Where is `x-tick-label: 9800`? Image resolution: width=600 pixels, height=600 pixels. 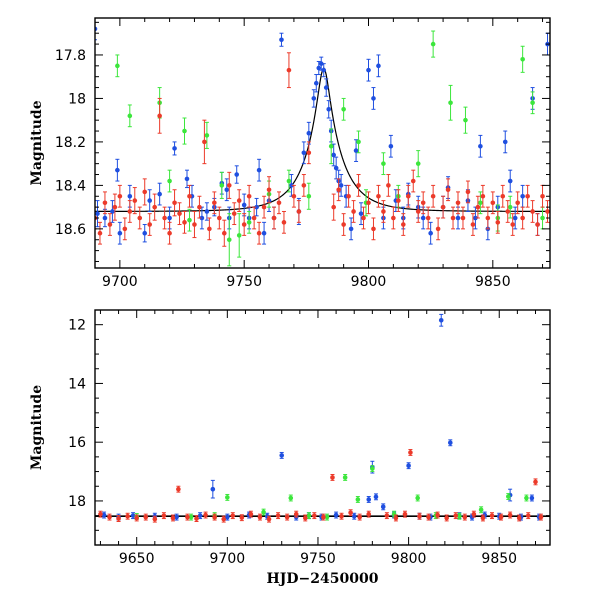 x-tick-label: 9800 is located at coordinates (409, 559).